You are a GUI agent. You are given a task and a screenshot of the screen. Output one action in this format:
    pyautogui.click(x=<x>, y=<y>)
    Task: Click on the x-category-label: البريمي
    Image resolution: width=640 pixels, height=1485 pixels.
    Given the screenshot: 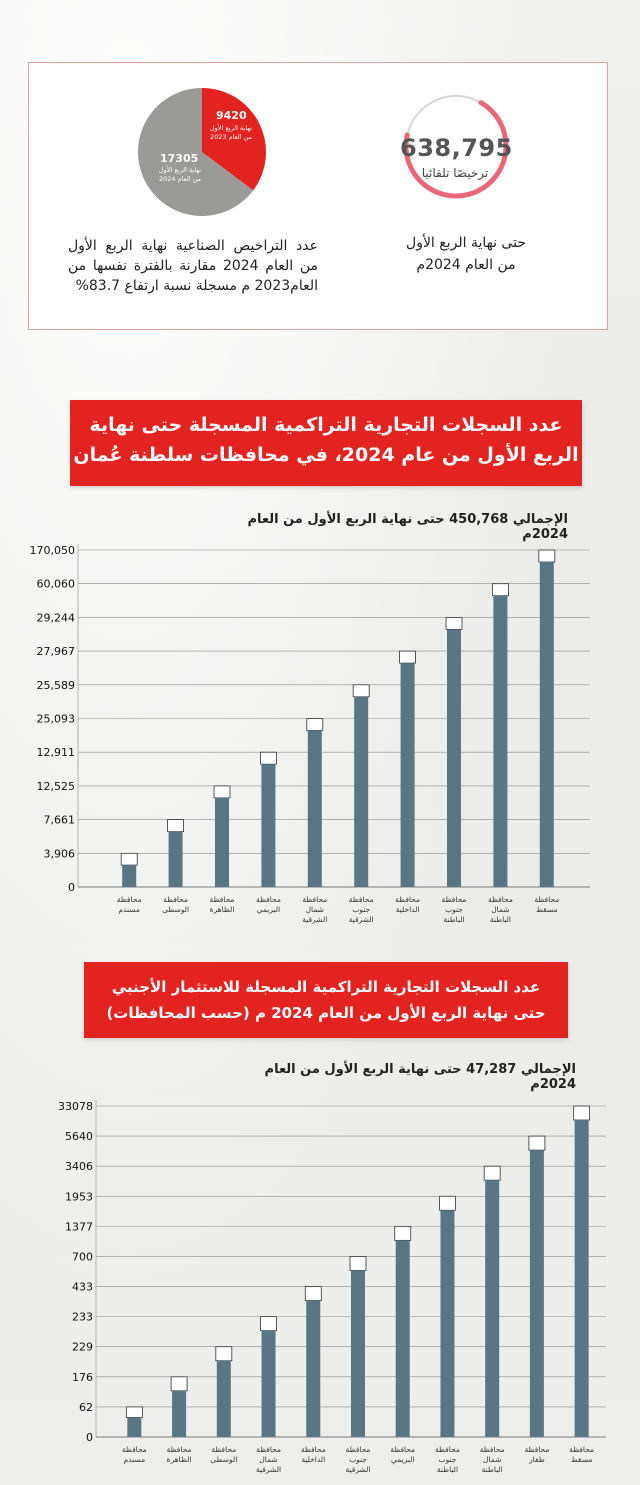 What is the action you would take?
    pyautogui.click(x=402, y=1459)
    